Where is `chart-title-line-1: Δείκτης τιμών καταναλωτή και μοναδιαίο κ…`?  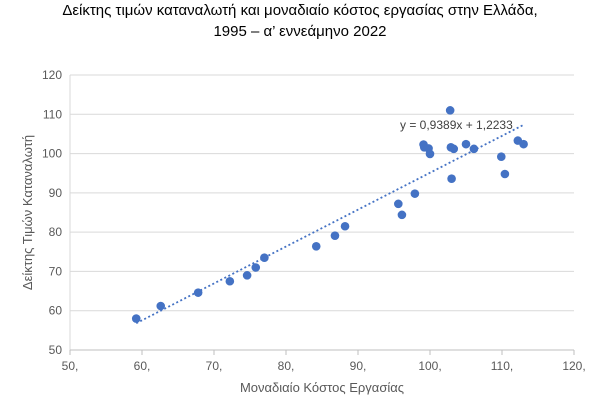 chart-title-line-1: Δείκτης τιμών καταναλωτή και μοναδιαίο κ… is located at coordinates (300, 10).